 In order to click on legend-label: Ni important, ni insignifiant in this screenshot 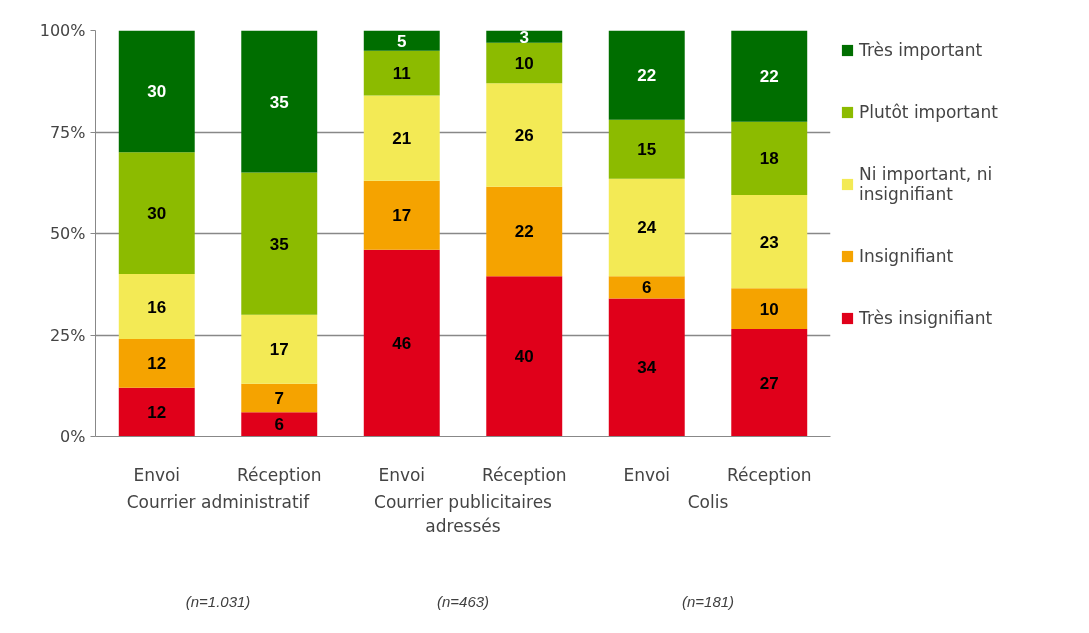, I will do `click(926, 184)`.